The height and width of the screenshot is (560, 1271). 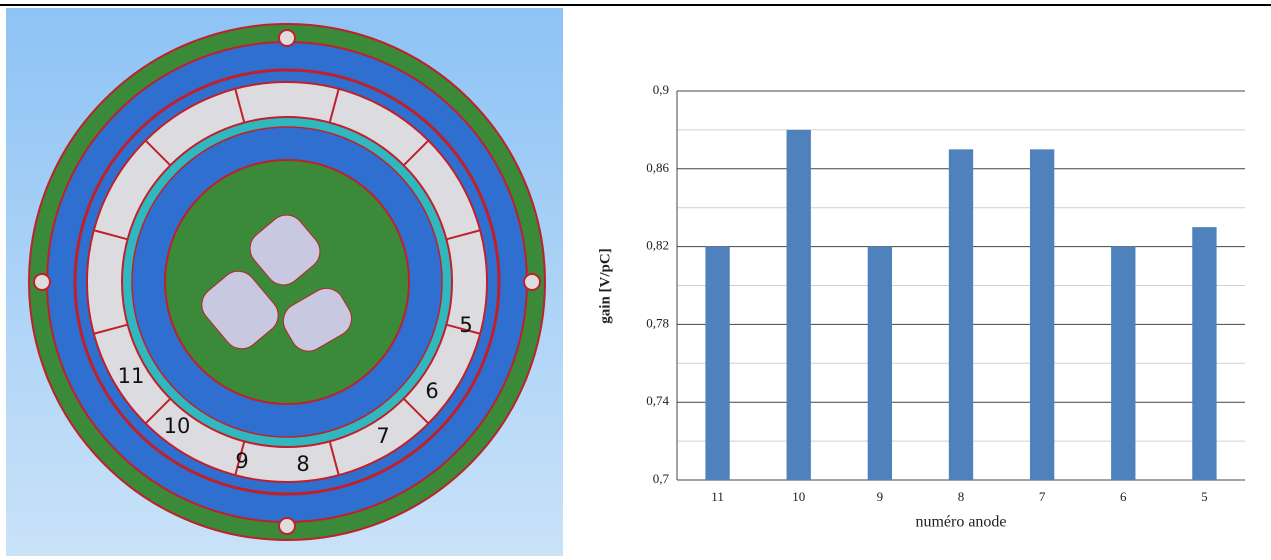 I want to click on y-tick-label: 0,74, so click(x=657, y=400).